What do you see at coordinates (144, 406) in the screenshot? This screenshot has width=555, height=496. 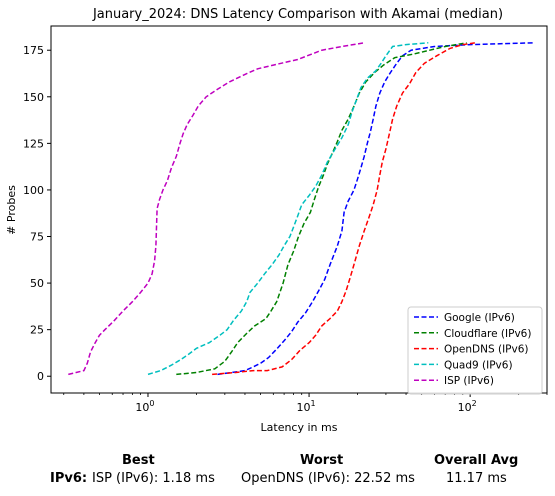 I see `x-tick-label: 10⁰` at bounding box center [144, 406].